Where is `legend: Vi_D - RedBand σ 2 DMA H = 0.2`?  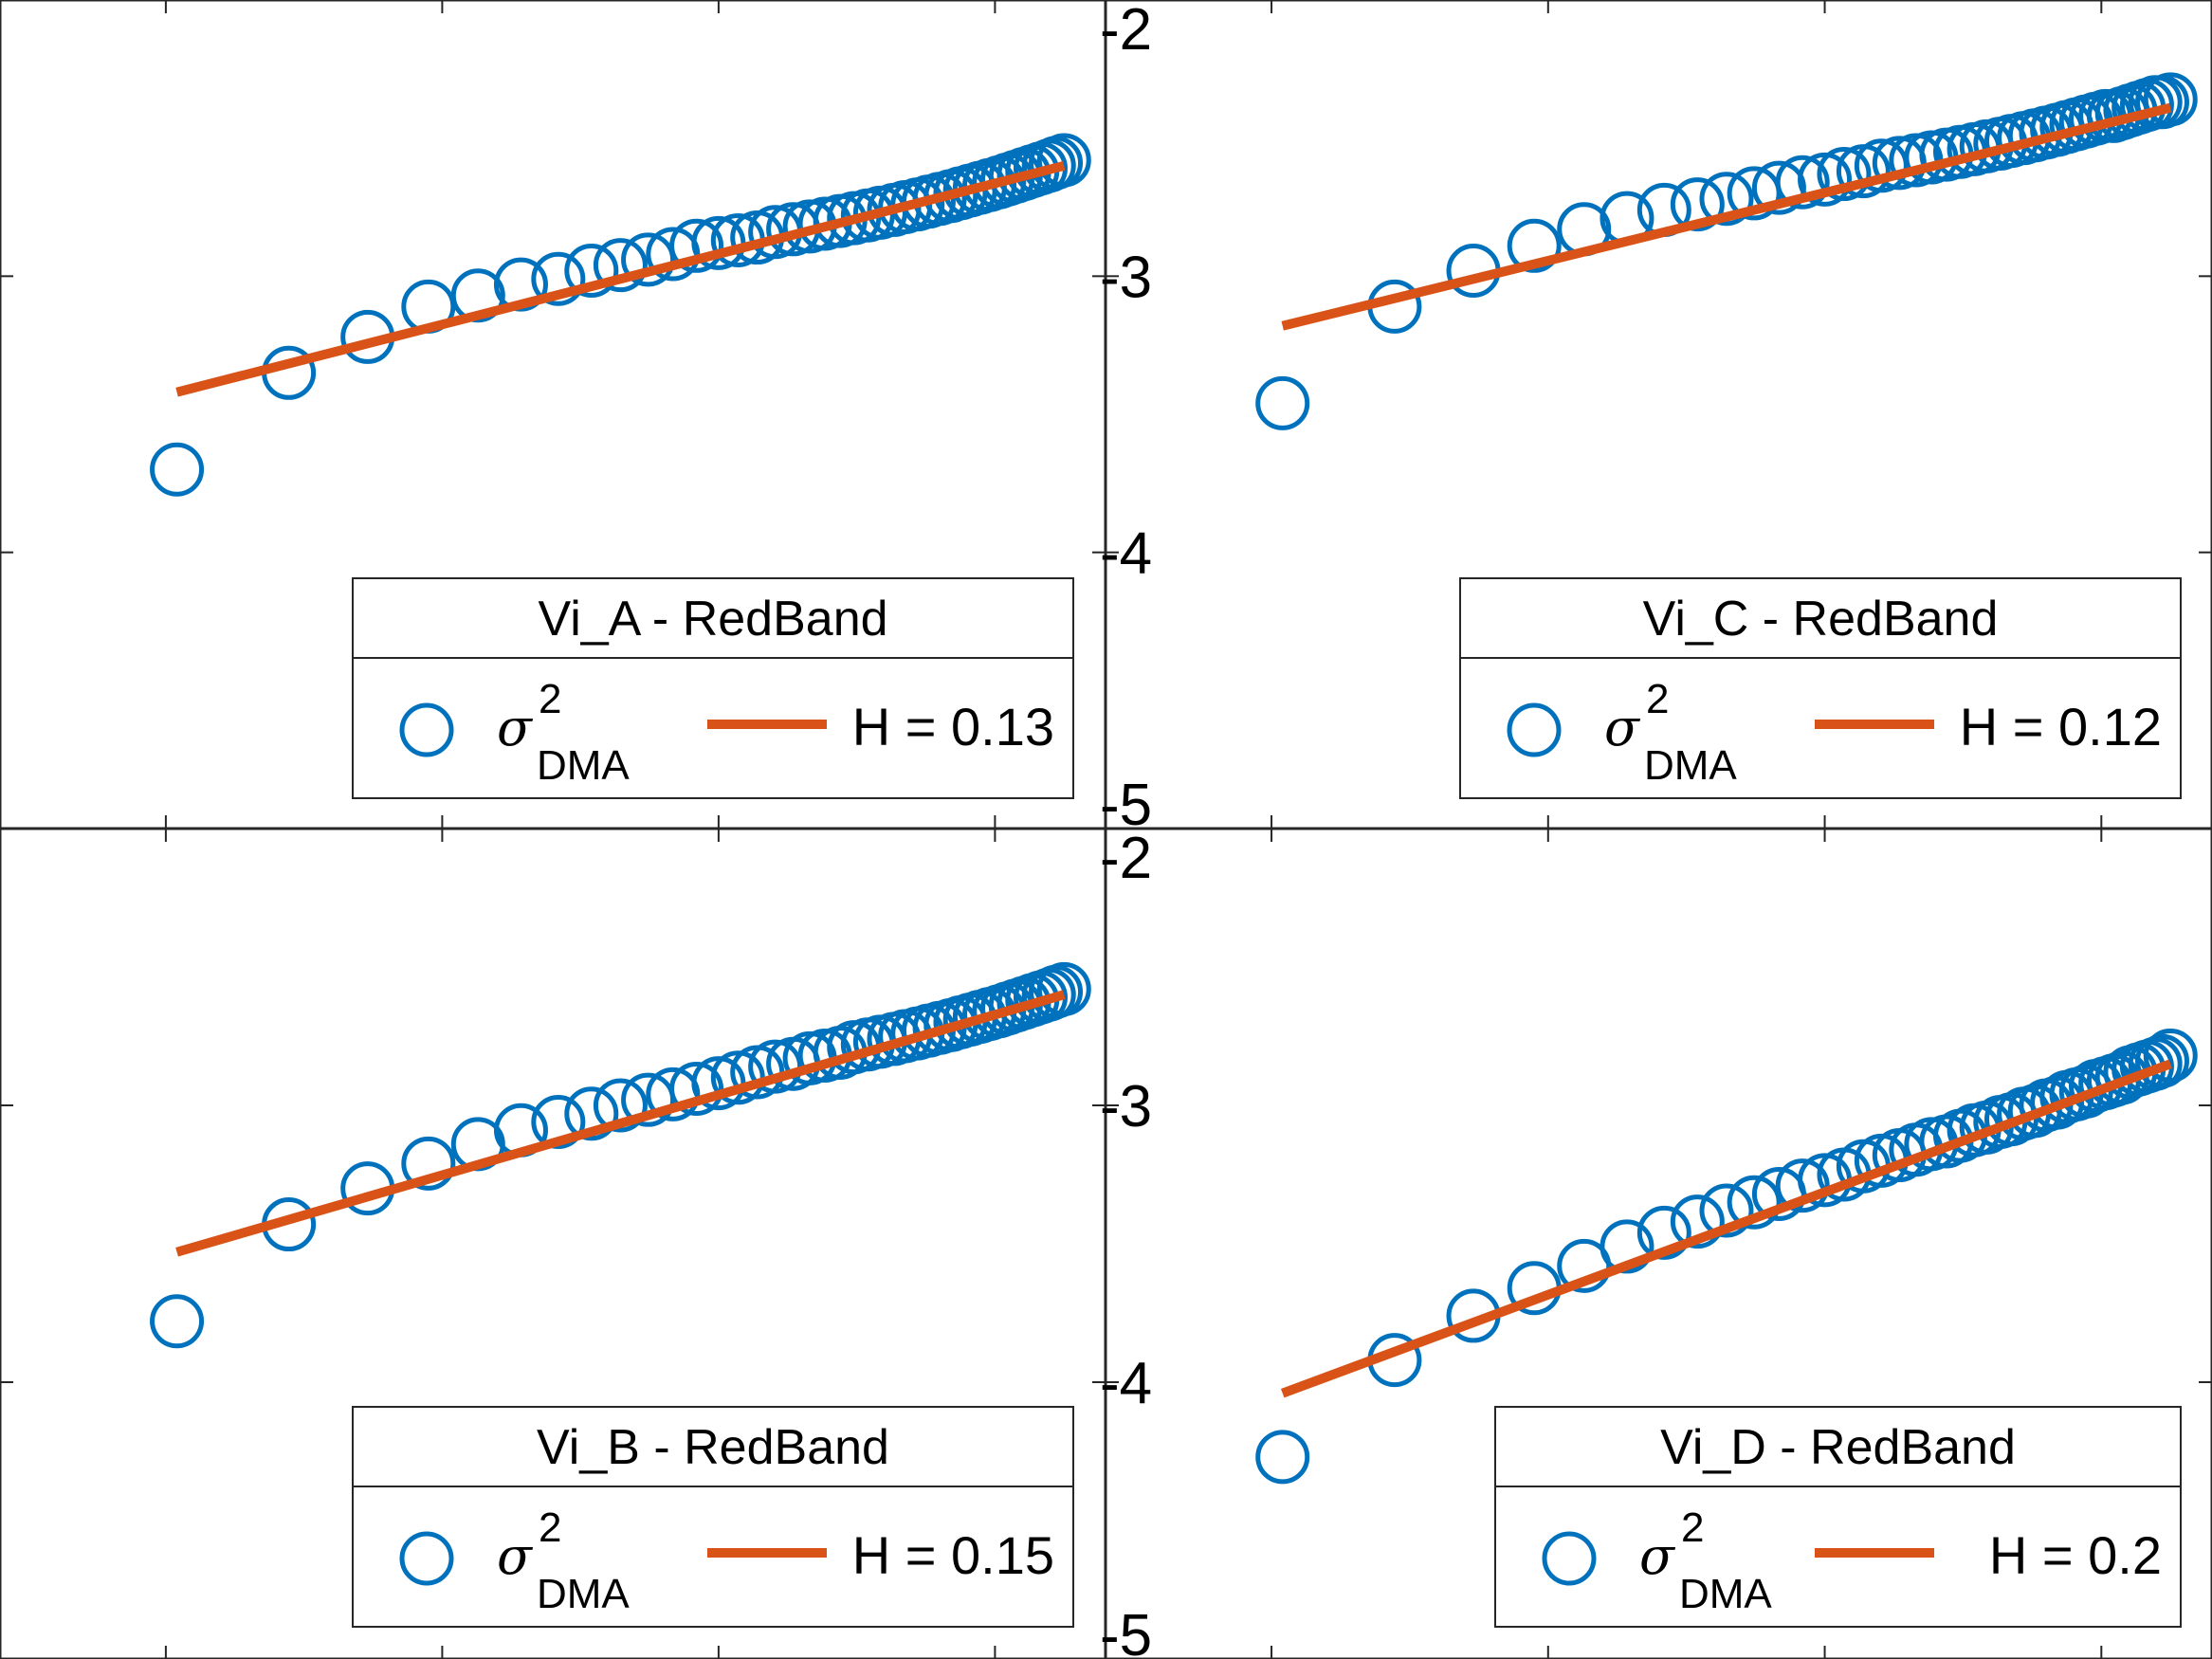
legend: Vi_D - RedBand σ 2 DMA H = 0.2 is located at coordinates (1838, 1517).